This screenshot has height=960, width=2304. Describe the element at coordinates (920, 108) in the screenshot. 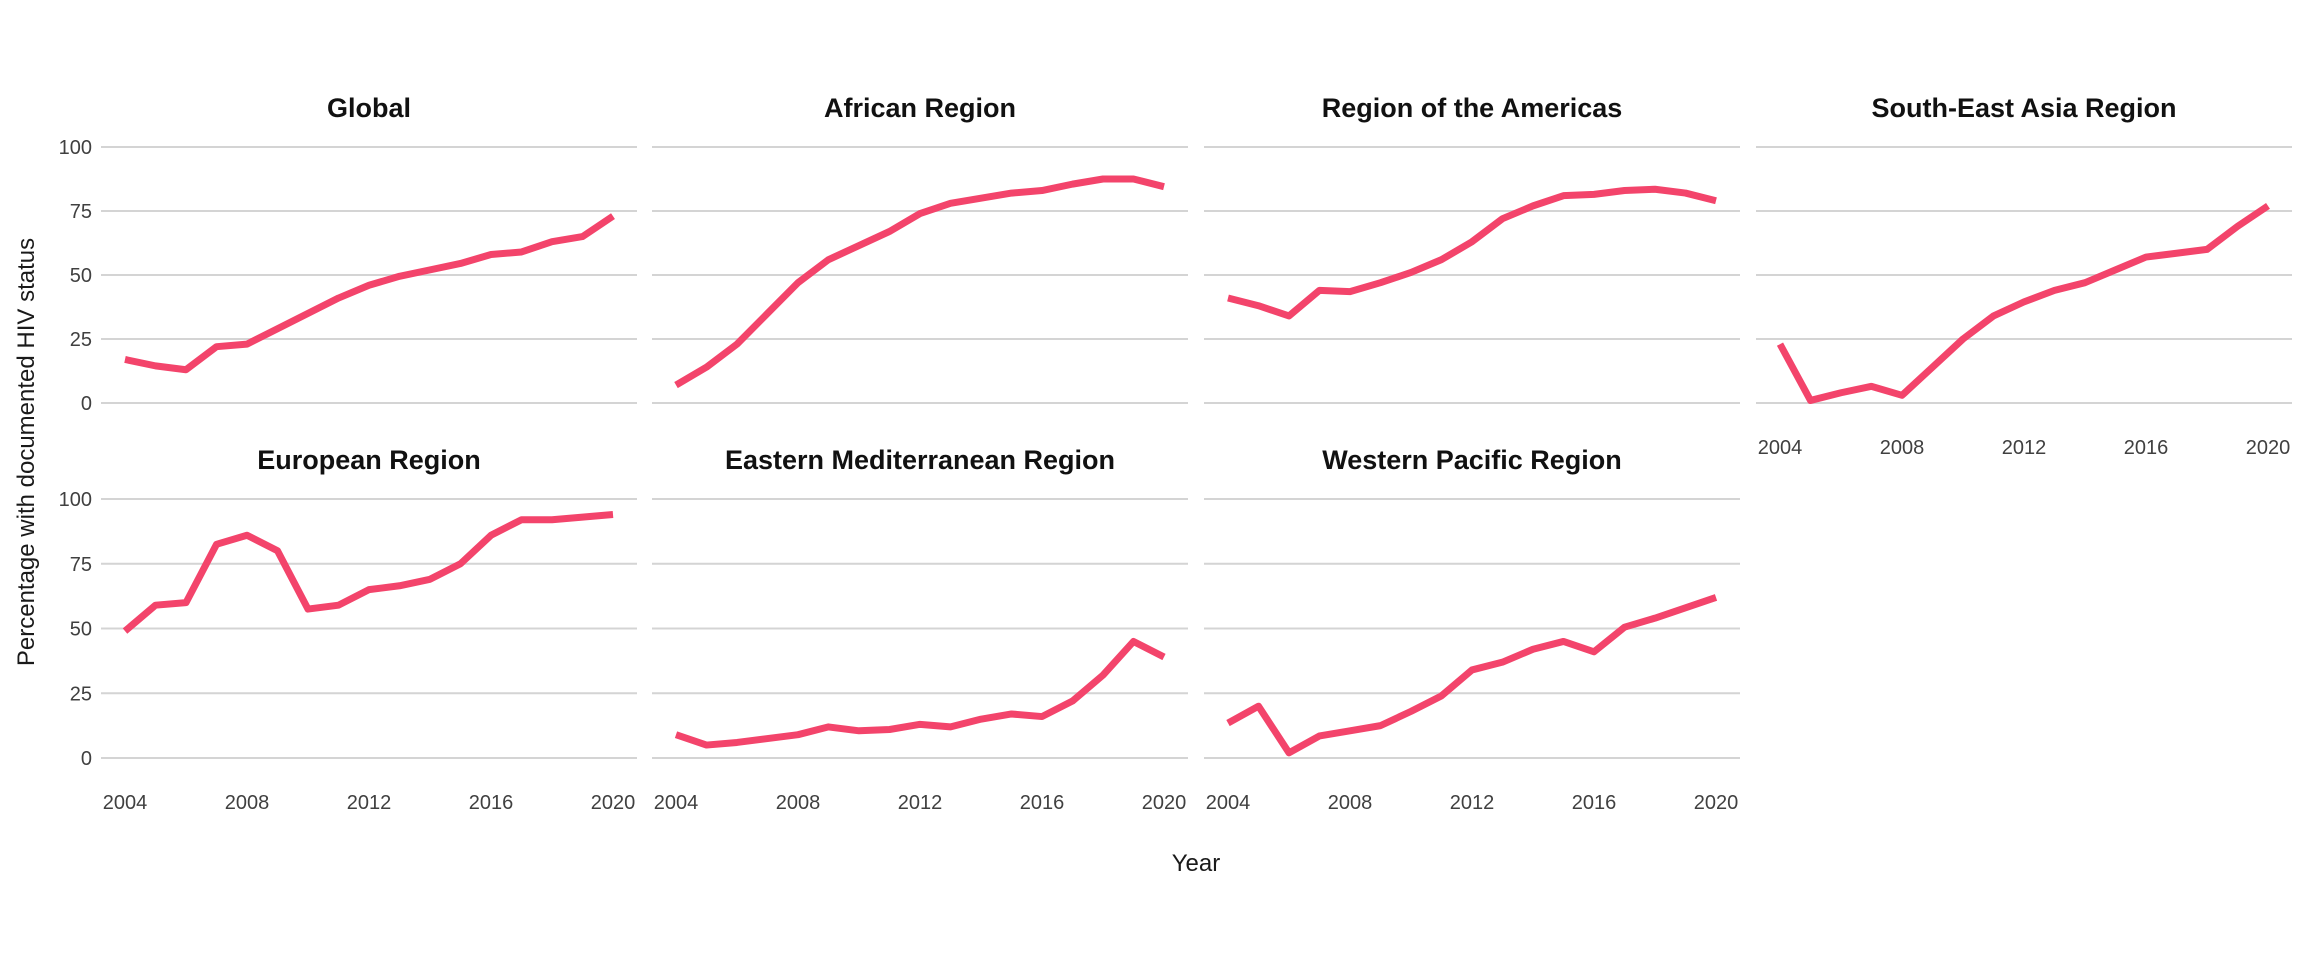

I see `facet-title: African Region` at that location.